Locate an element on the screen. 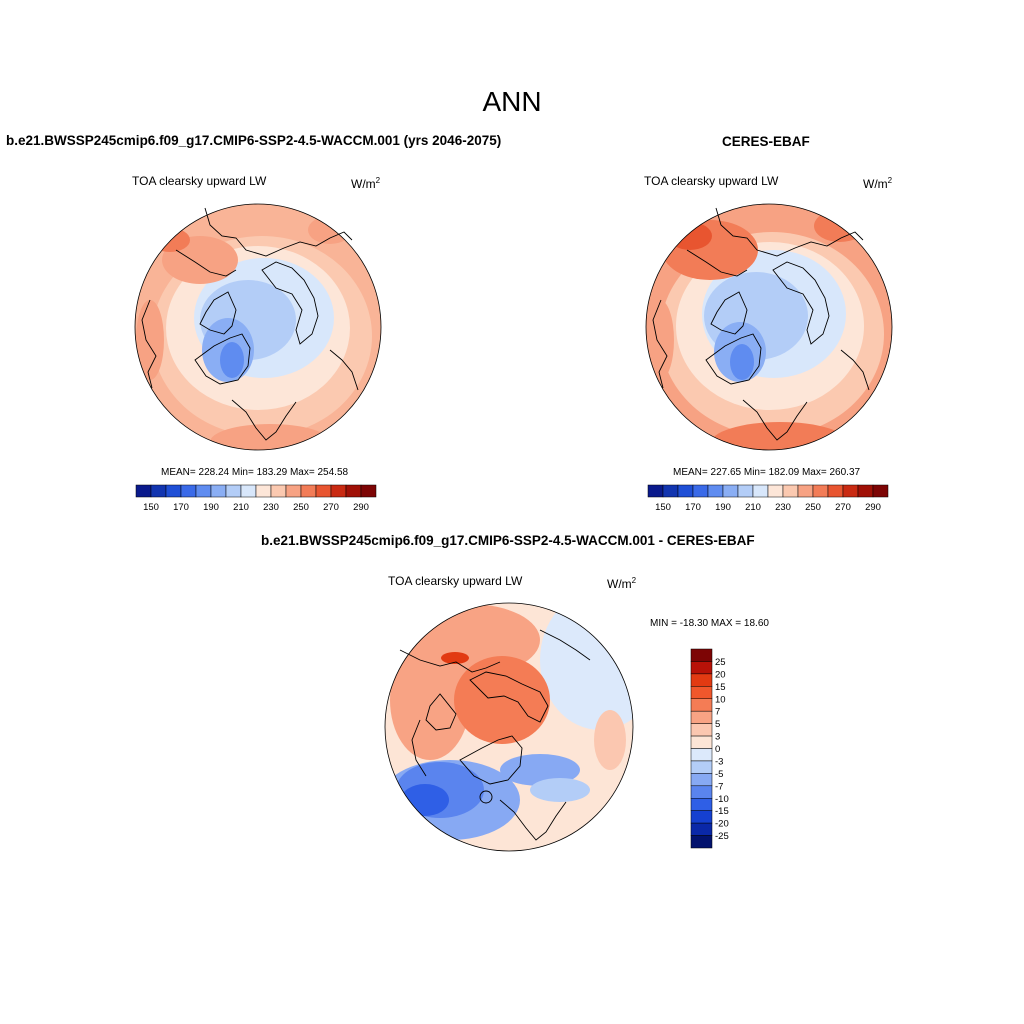 This screenshot has width=1024, height=1024. colorbar-3-tick-label: -10 is located at coordinates (722, 799).